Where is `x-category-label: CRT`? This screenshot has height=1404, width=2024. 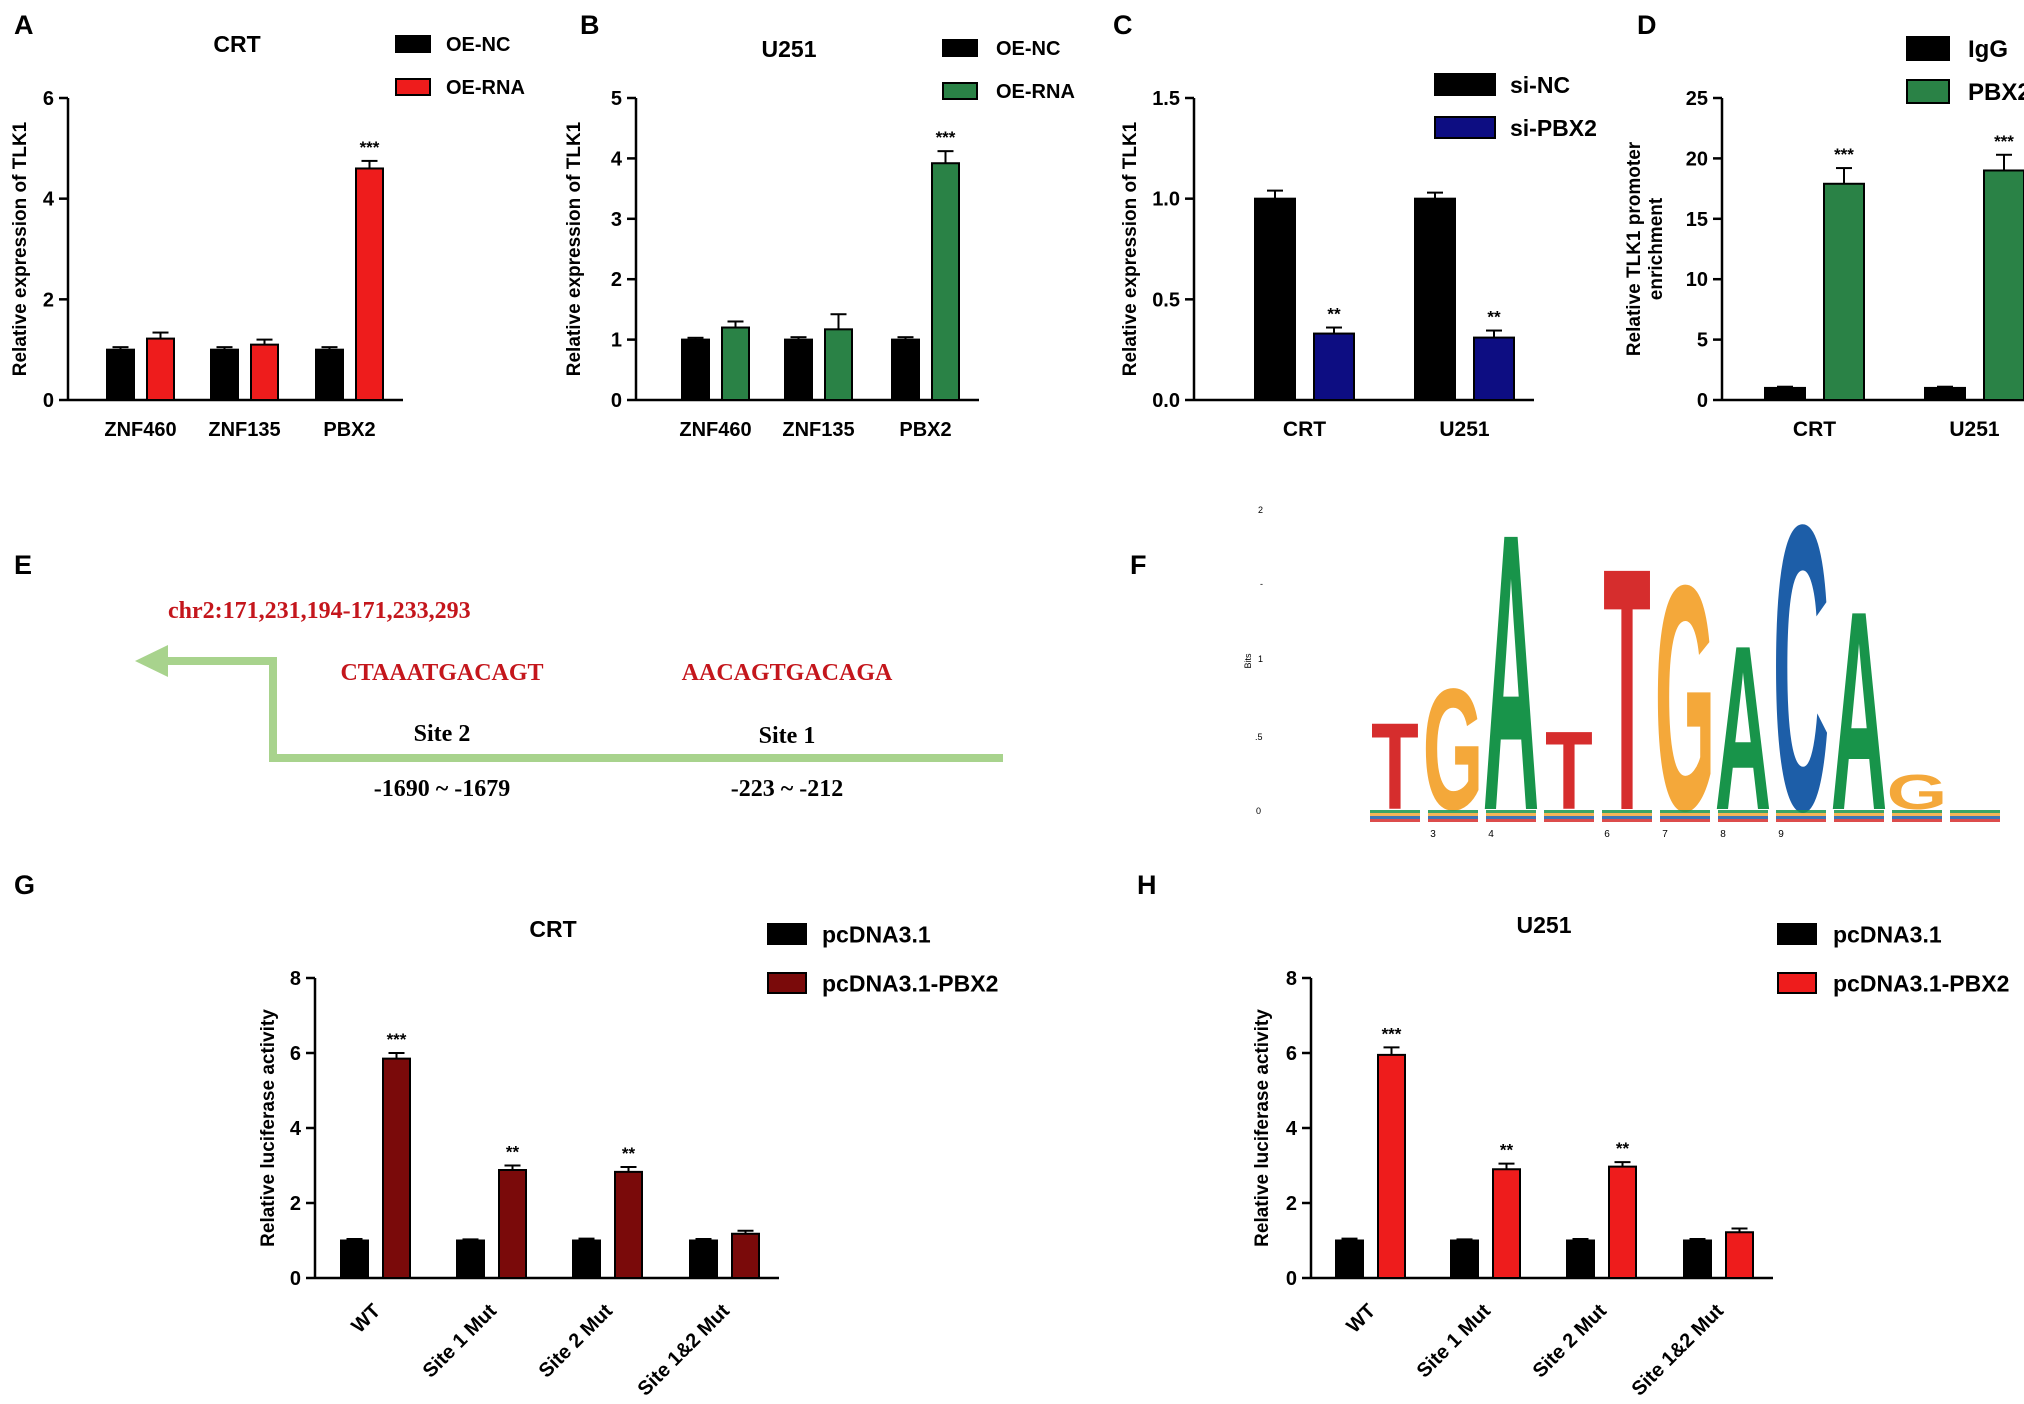 x-category-label: CRT is located at coordinates (1814, 429).